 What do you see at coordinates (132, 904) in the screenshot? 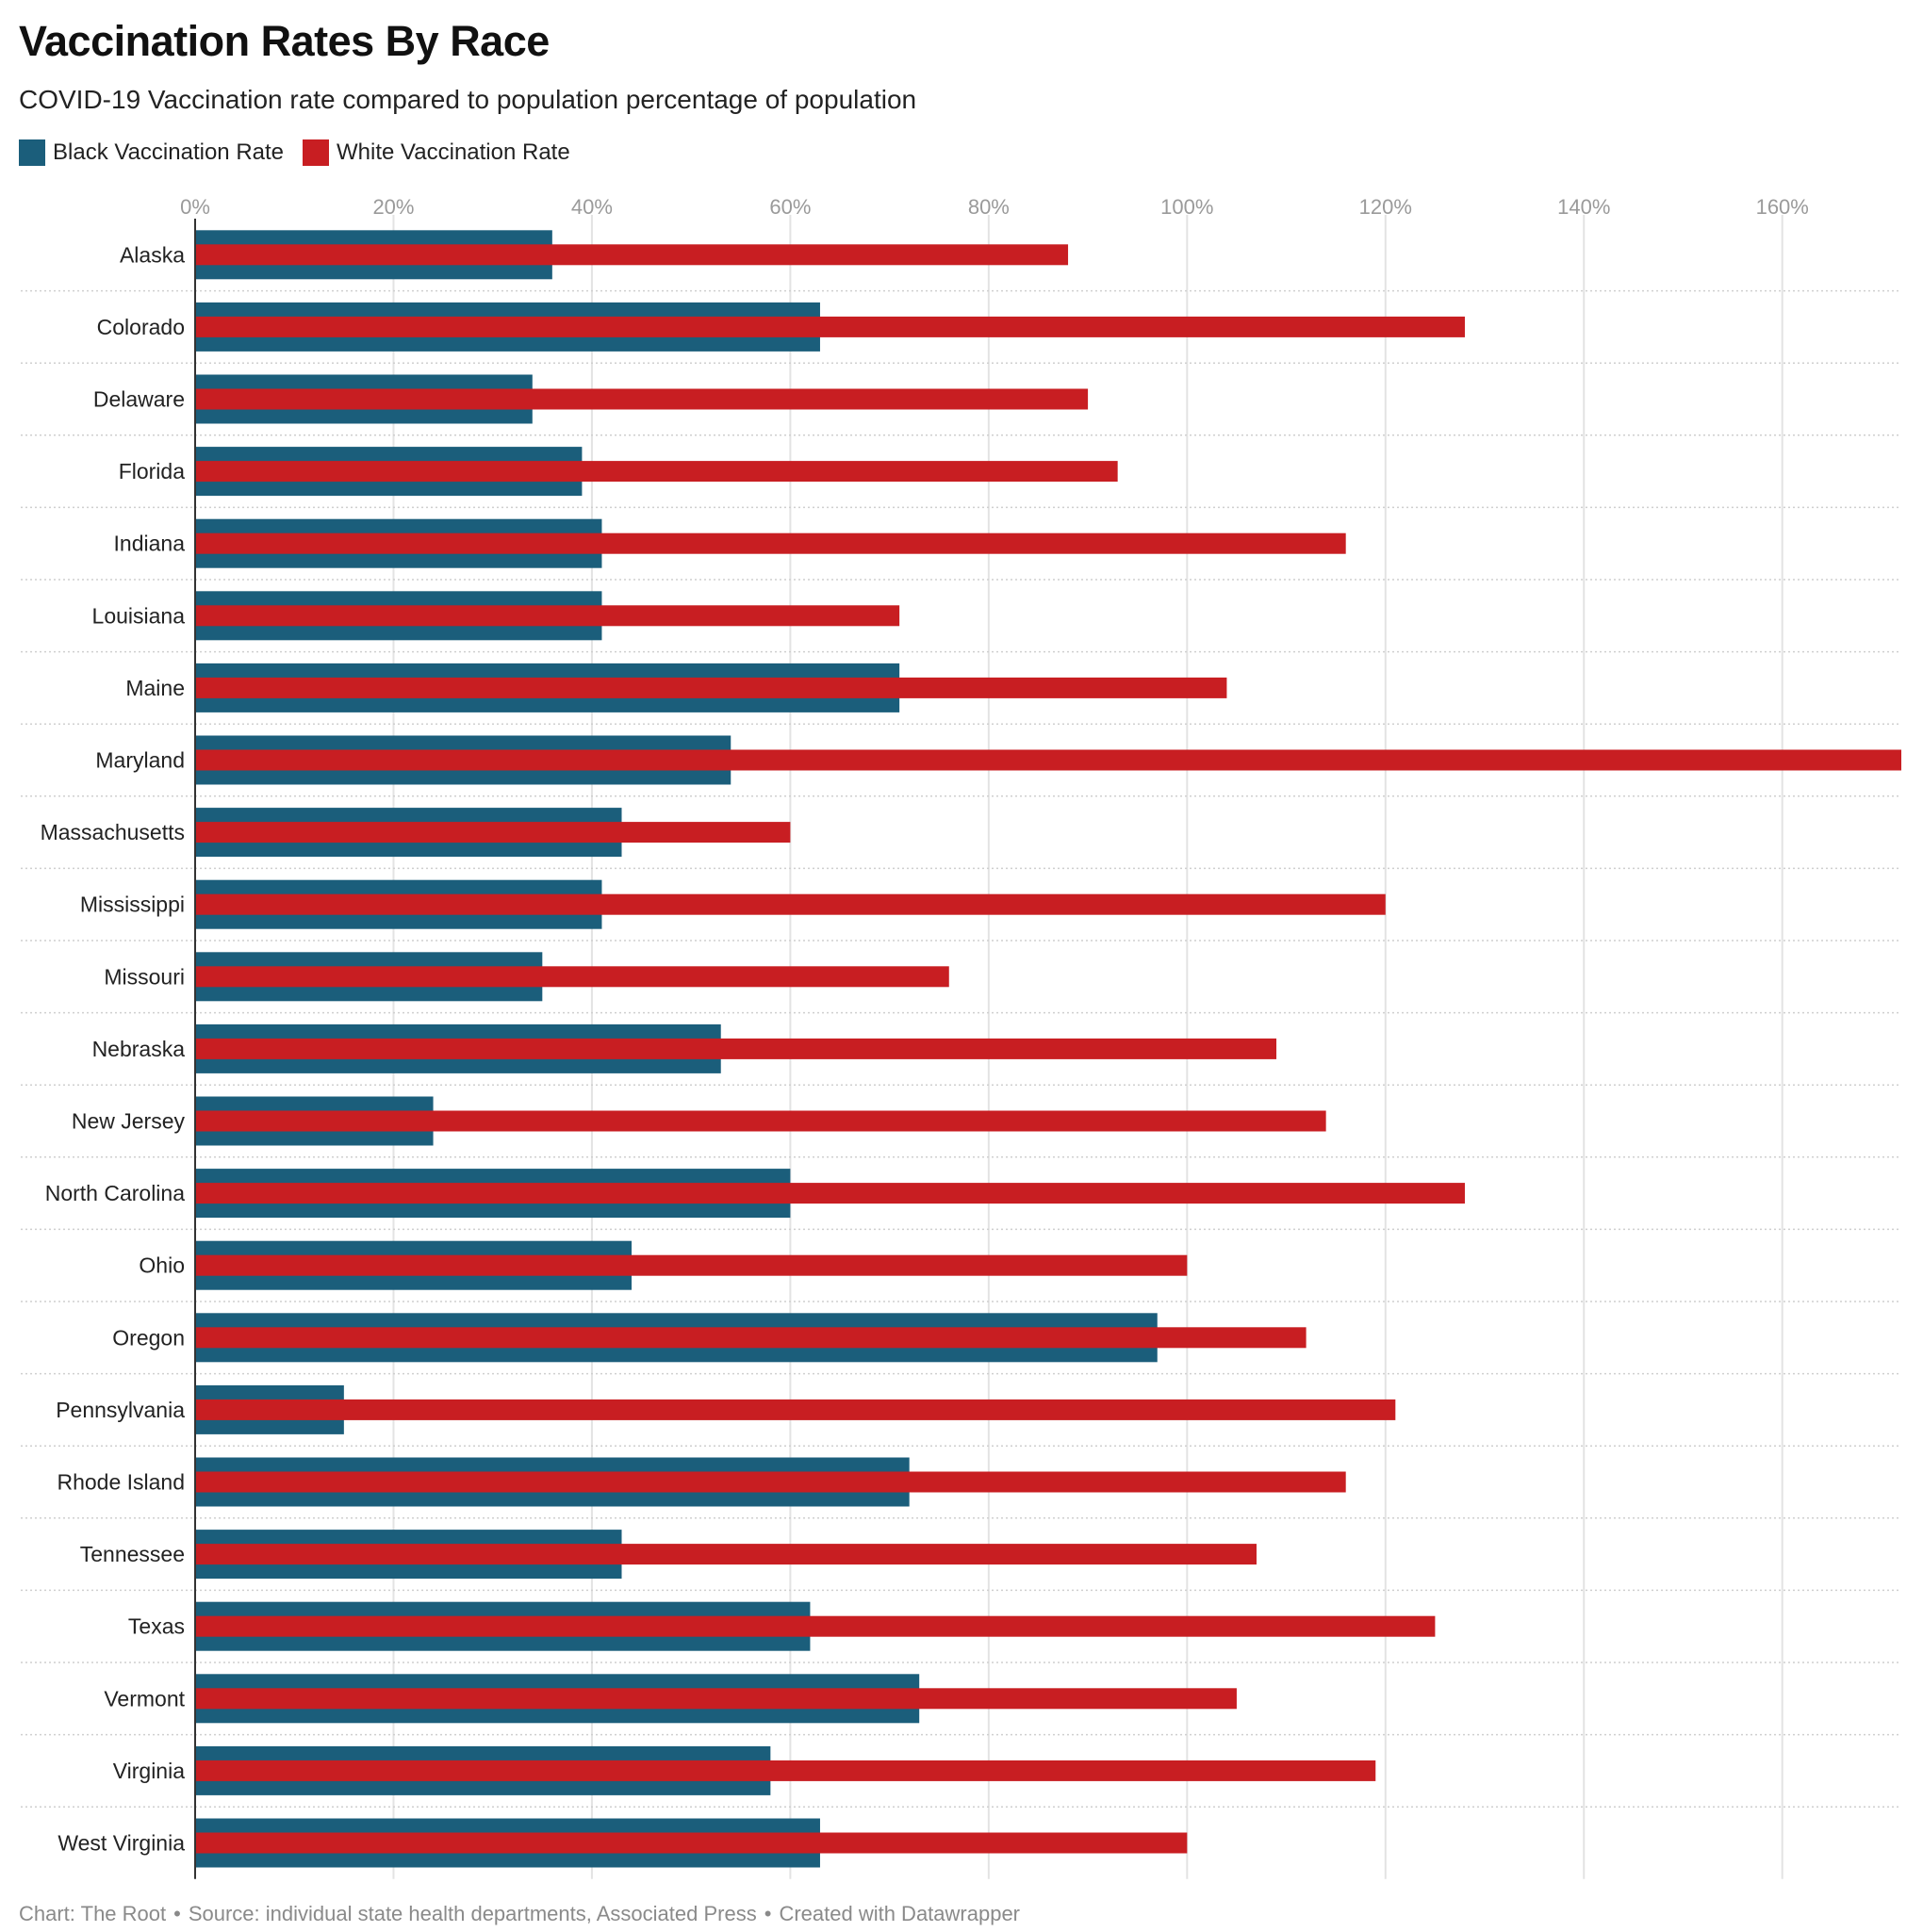
I see `category-label: Mississippi` at bounding box center [132, 904].